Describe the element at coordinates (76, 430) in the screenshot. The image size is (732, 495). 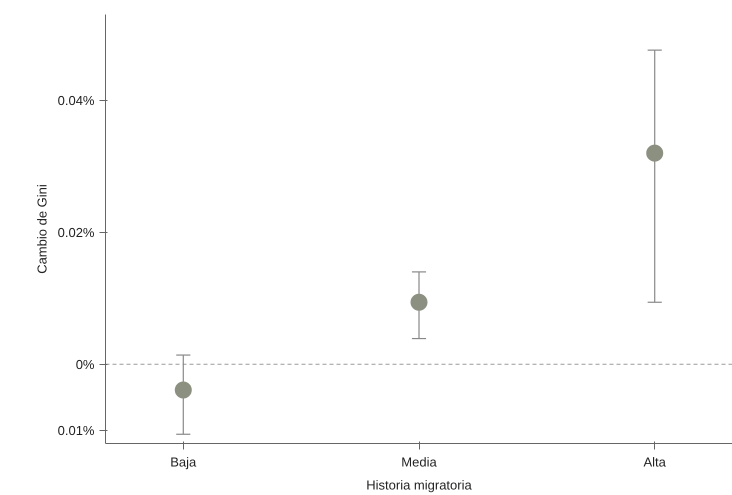
I see `y-tick-label: 0.01%` at that location.